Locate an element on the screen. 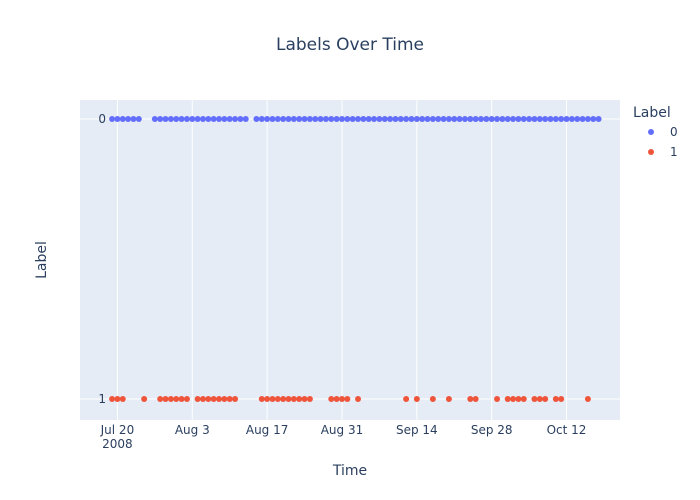  legend-item-1: 1 is located at coordinates (663, 152).